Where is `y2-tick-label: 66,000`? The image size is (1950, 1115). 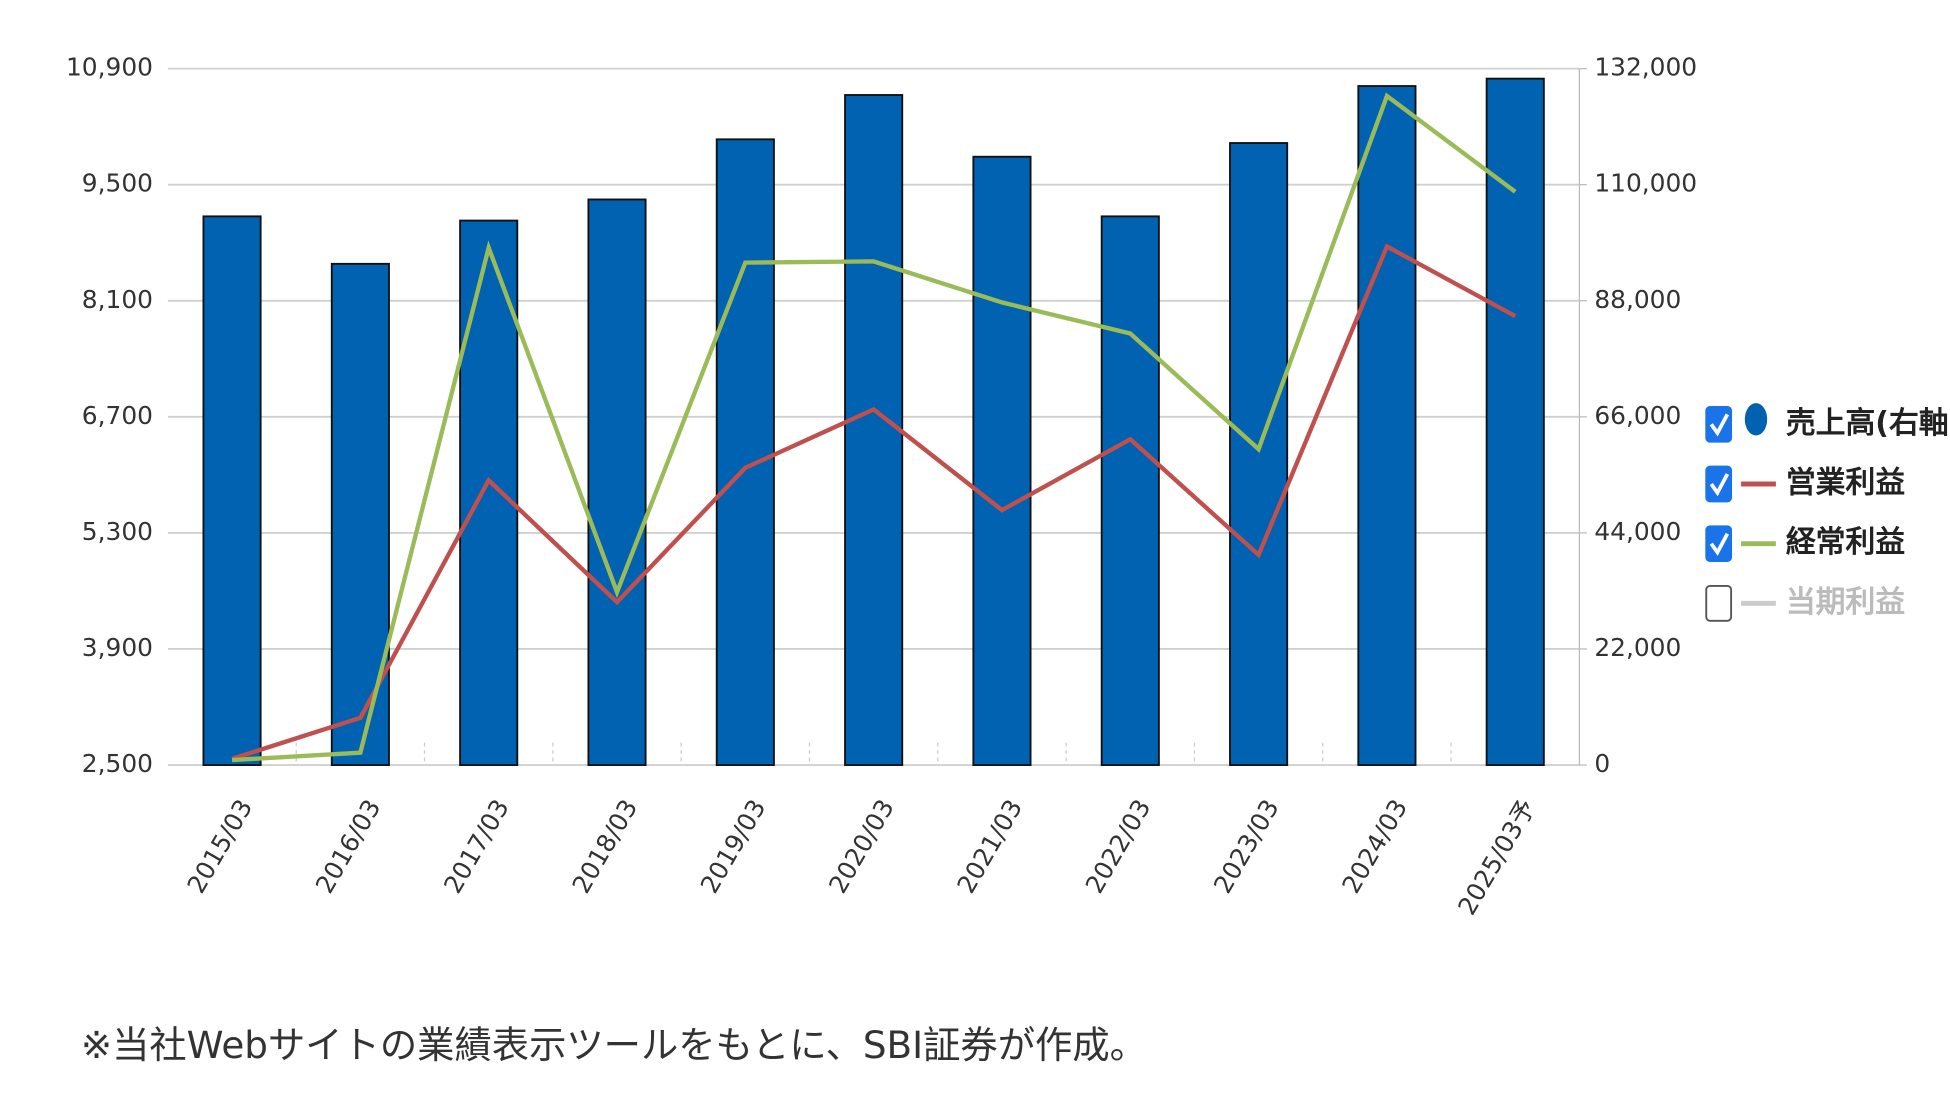
y2-tick-label: 66,000 is located at coordinates (1637, 415).